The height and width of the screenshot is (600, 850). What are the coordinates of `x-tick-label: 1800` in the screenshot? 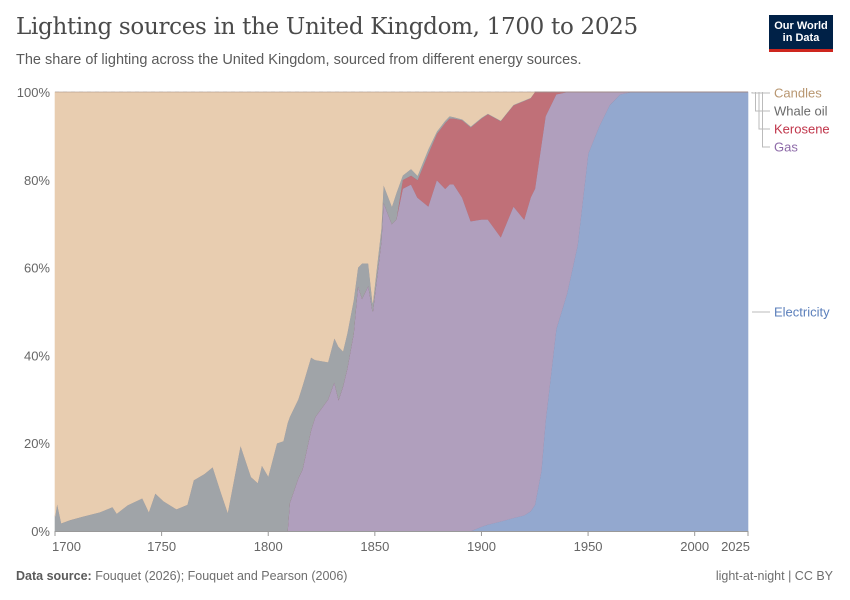 It's located at (268, 546).